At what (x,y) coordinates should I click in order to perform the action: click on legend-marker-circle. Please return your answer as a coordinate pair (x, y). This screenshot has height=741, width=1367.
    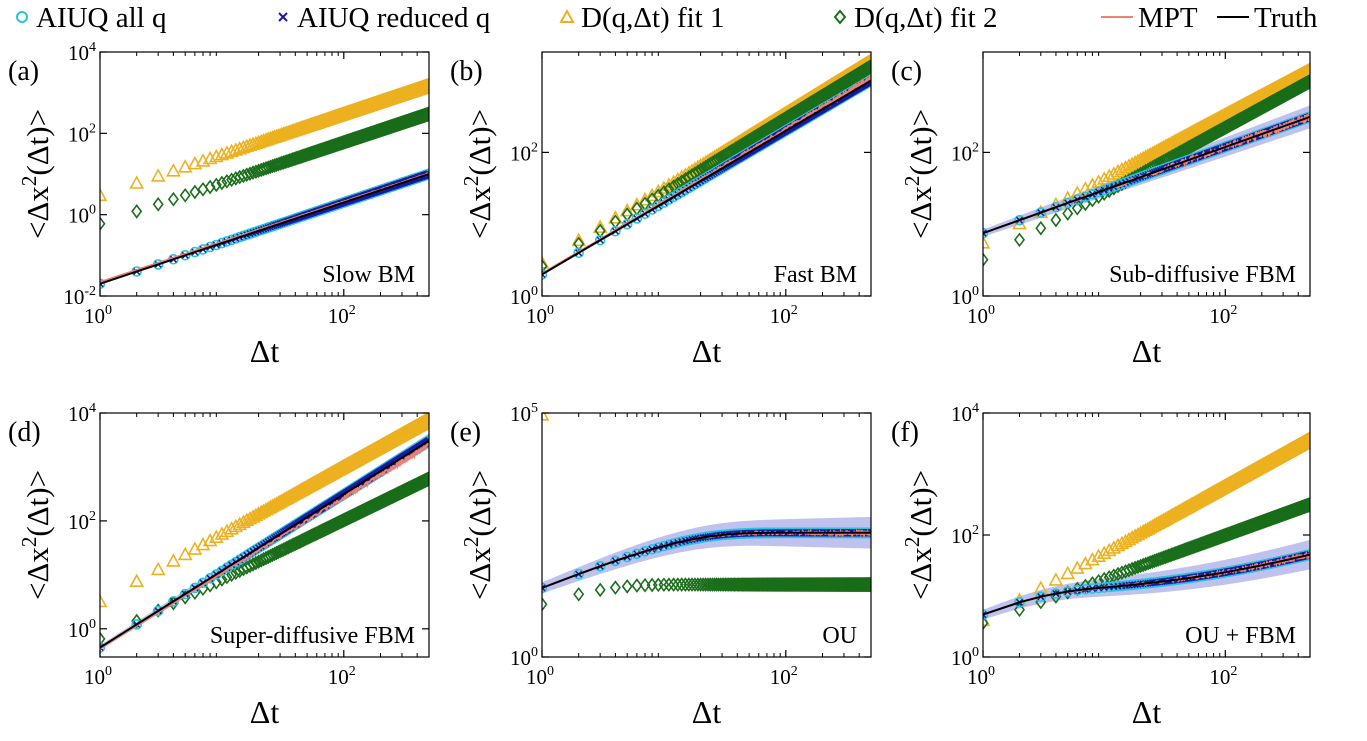
    Looking at the image, I should click on (22, 17).